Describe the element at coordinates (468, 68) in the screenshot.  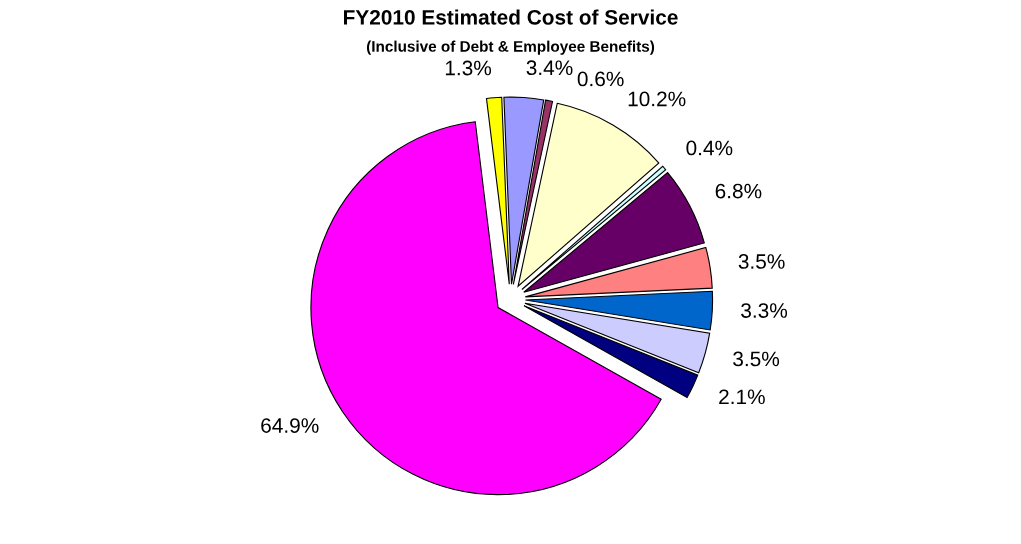
I see `data-label: 1.3%` at that location.